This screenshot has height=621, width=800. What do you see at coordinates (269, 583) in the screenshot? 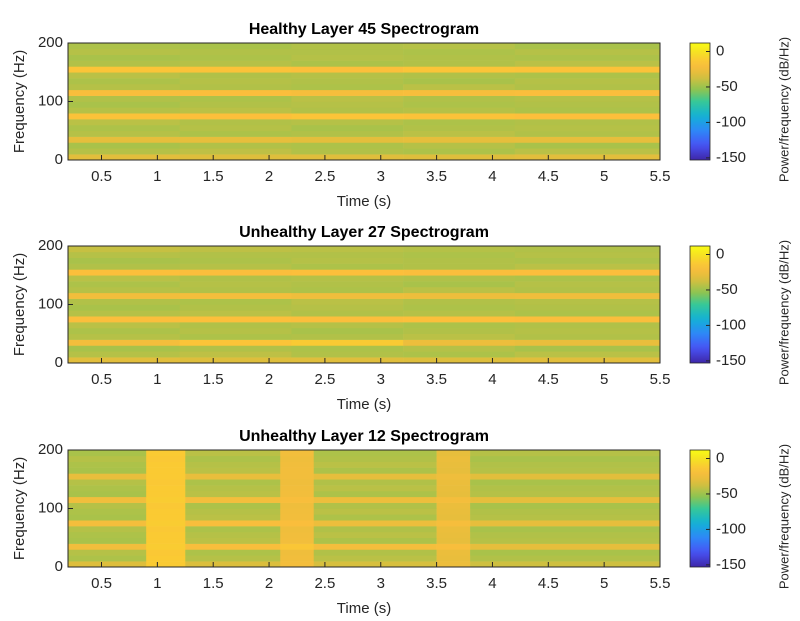
I see `x-tick-label: 2` at bounding box center [269, 583].